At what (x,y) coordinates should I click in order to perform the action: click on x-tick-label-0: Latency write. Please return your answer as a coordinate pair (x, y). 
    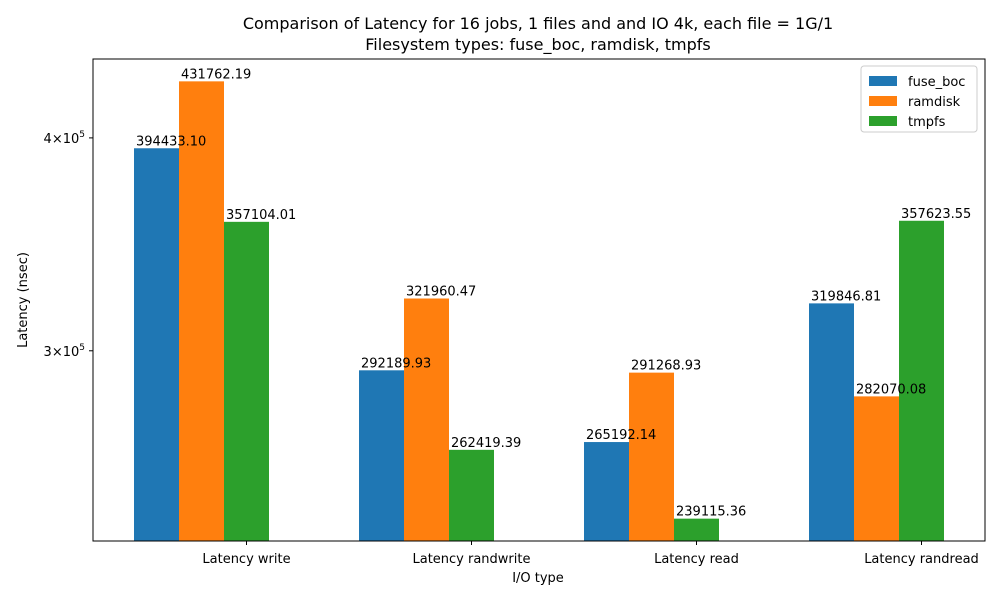
    Looking at the image, I should click on (246, 559).